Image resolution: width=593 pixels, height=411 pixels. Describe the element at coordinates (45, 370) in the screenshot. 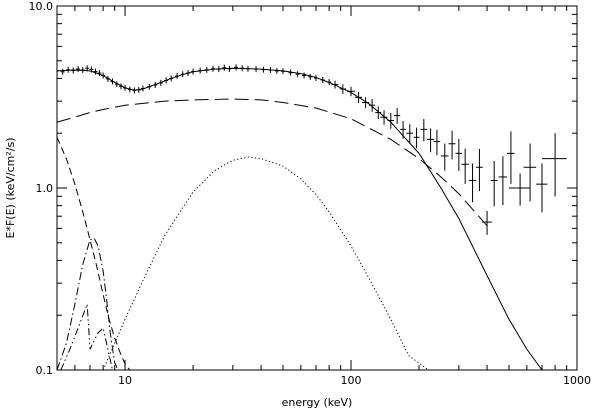

I see `y-tick-label: 0.1` at that location.